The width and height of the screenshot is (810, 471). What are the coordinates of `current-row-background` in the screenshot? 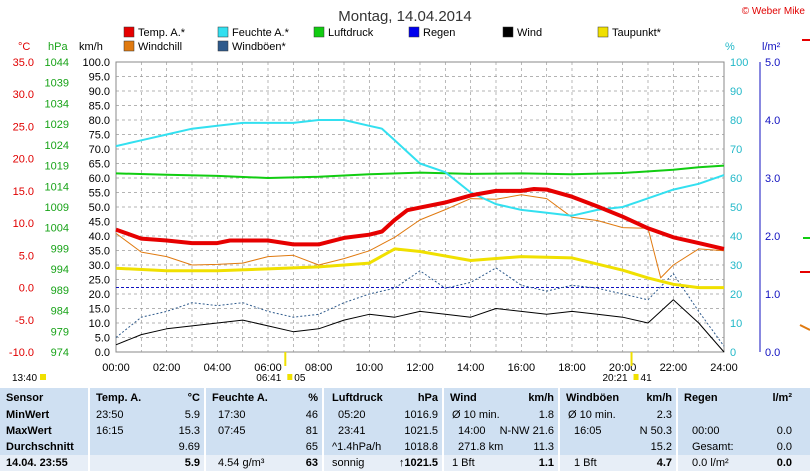 It's located at (405, 463).